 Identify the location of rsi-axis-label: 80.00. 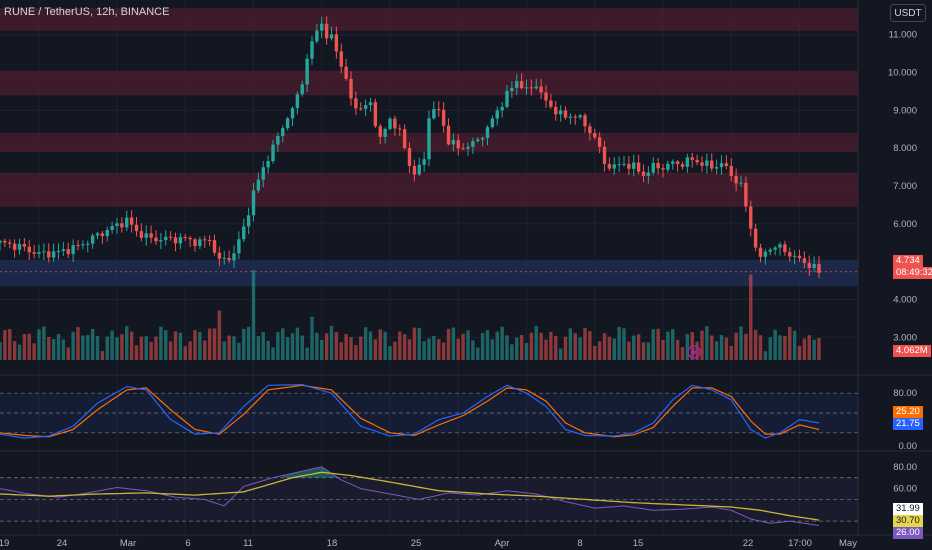
(905, 467).